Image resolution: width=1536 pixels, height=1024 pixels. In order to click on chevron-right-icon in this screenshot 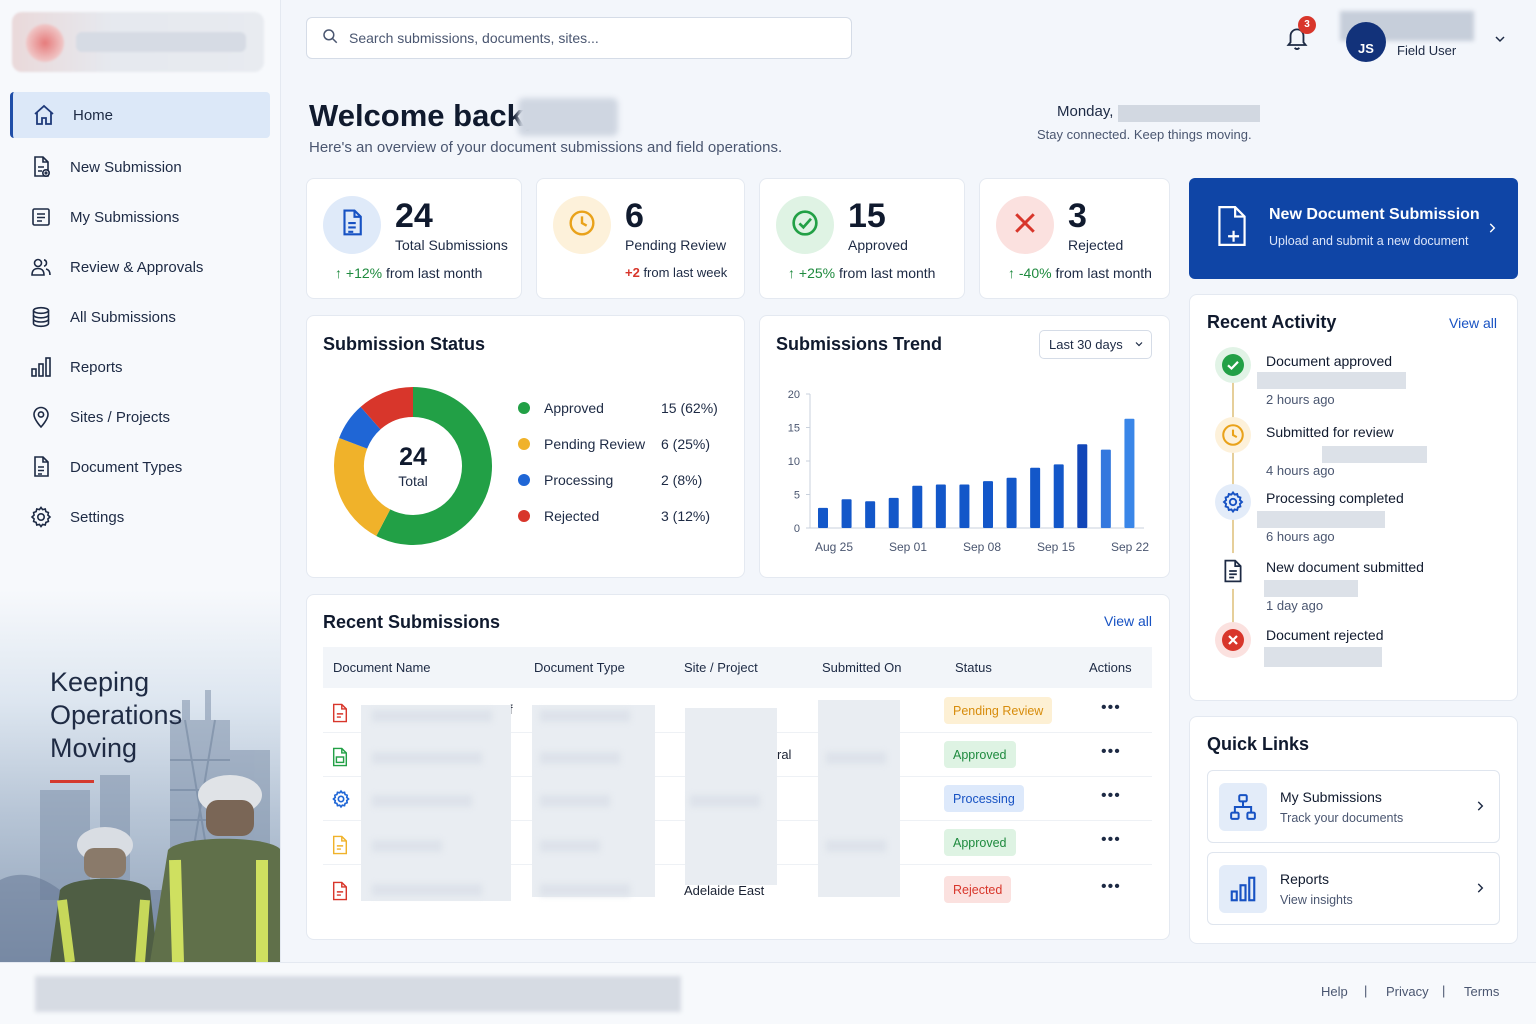, I will do `click(1492, 230)`.